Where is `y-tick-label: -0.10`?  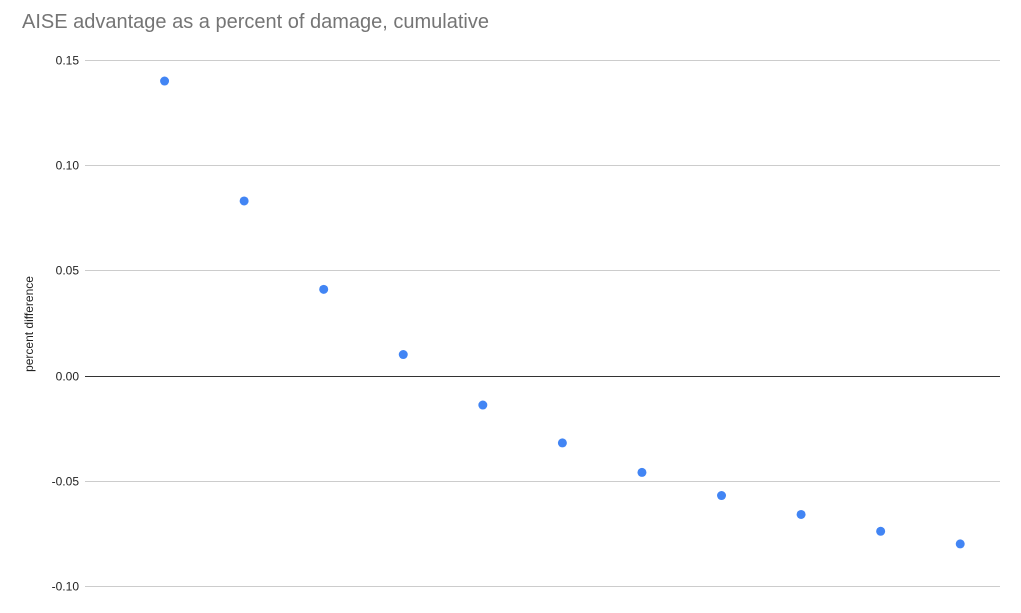 y-tick-label: -0.10 is located at coordinates (66, 587).